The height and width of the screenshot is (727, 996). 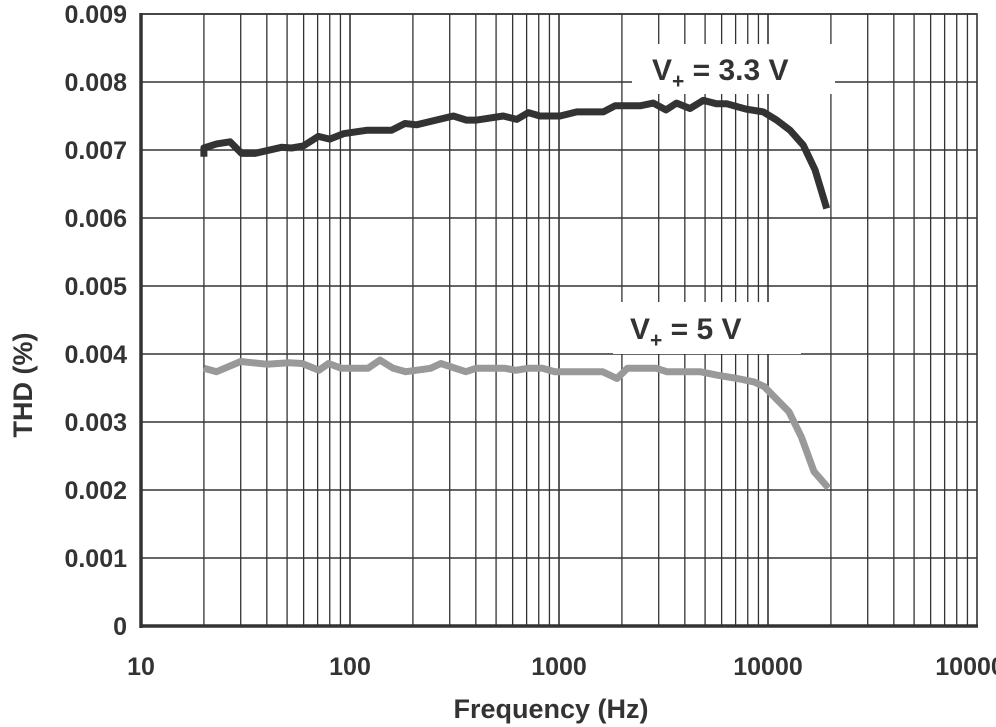 I want to click on y-tick-label: 0.003, so click(x=95, y=423).